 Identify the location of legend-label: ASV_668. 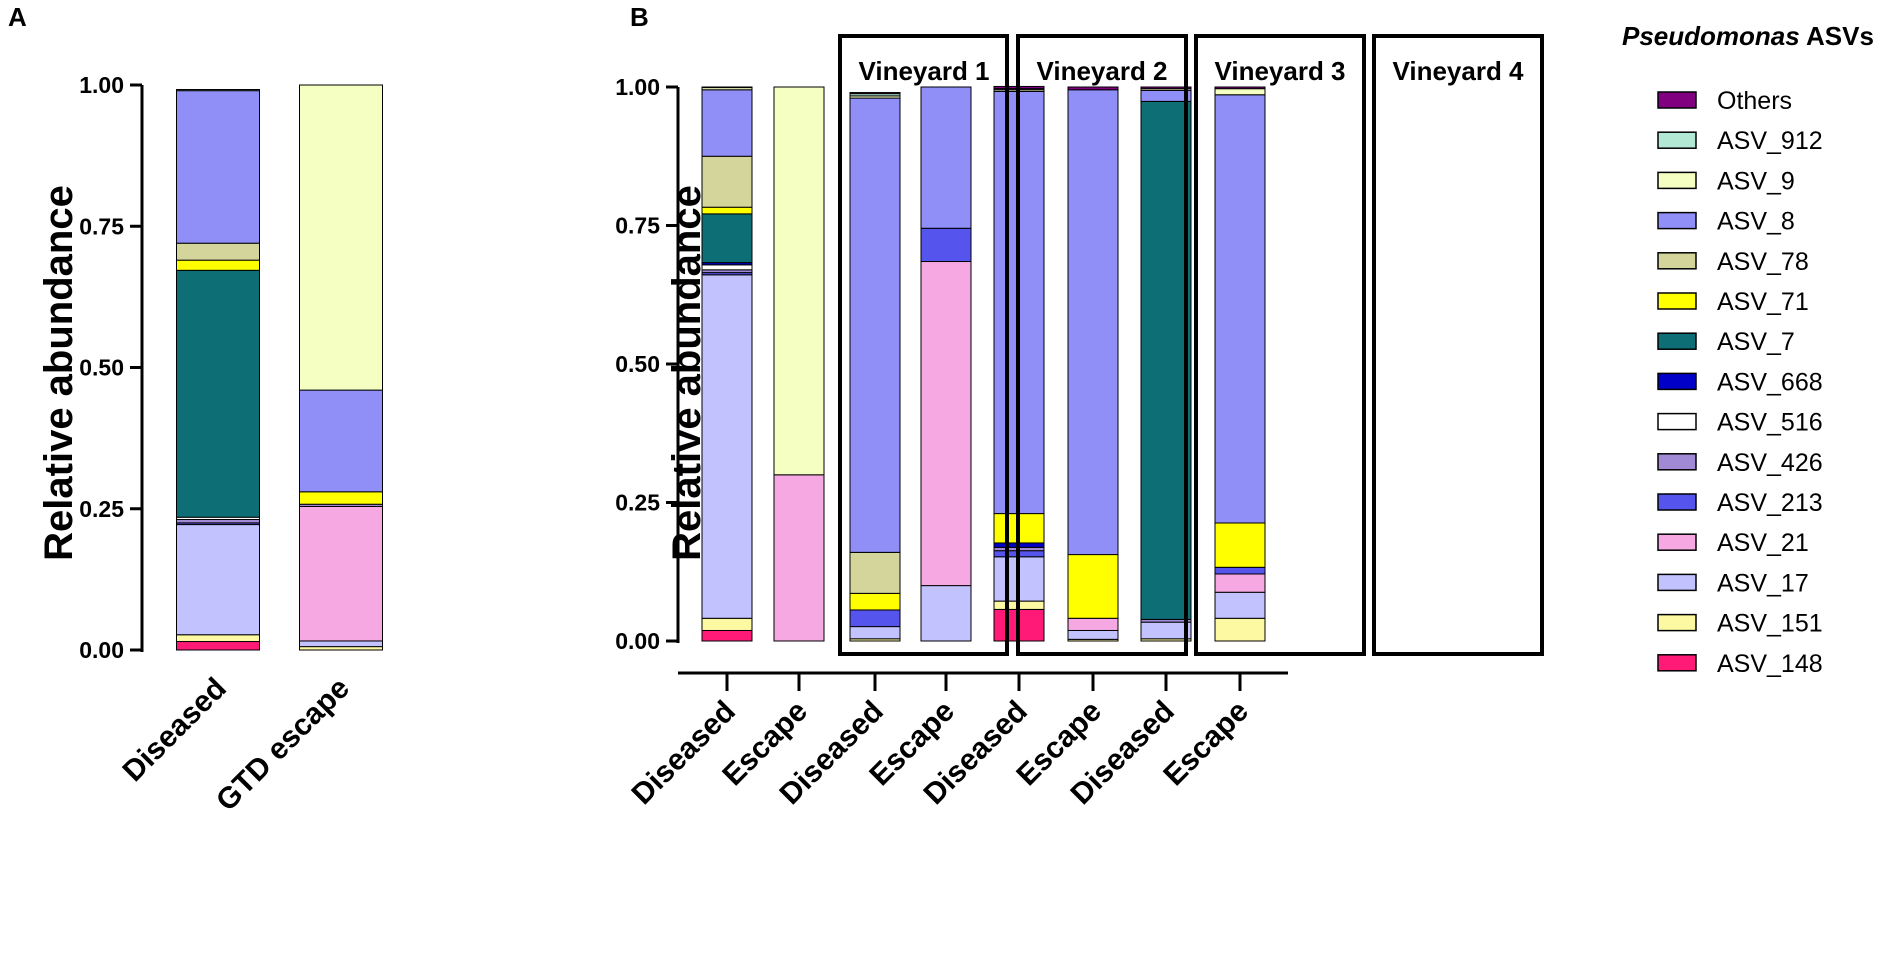
(1770, 382).